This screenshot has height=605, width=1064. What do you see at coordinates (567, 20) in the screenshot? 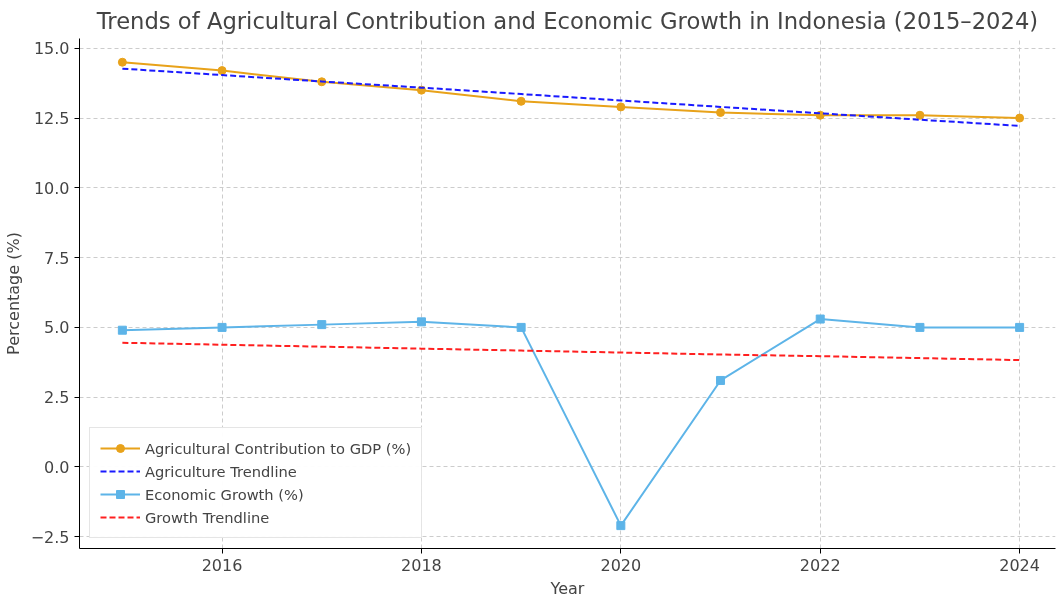
I see `chart-title: Trends of Agricultural Contribution and Economic Growth in Indonesia (2015–2024)` at bounding box center [567, 20].